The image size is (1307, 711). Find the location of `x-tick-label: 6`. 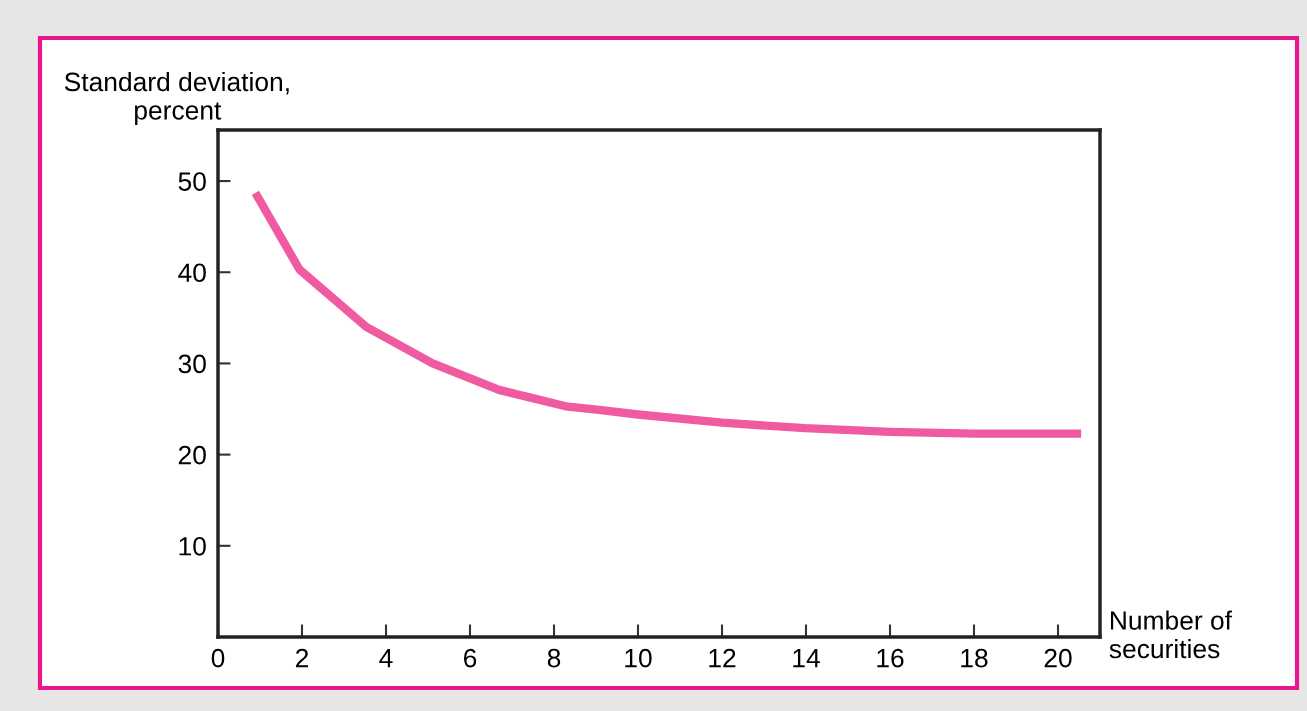

x-tick-label: 6 is located at coordinates (470, 658).